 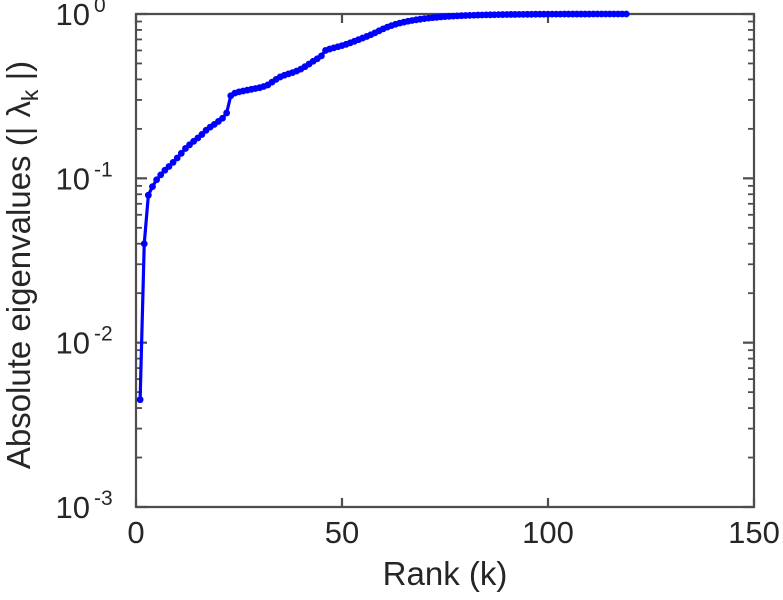 I want to click on y-axis-title-tail: |), so click(x=18, y=75).